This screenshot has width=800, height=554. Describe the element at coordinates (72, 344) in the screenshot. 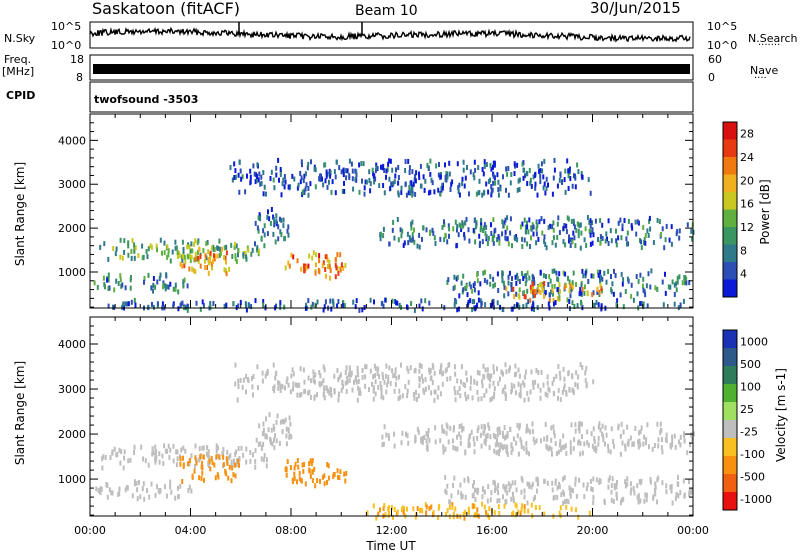

I see `y-tick-label: 4000` at that location.